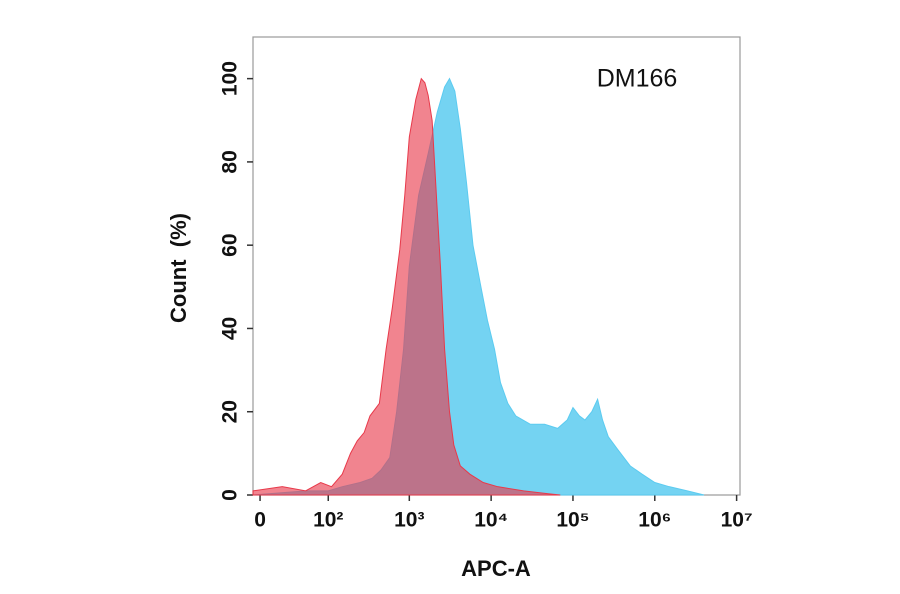  What do you see at coordinates (230, 245) in the screenshot?
I see `y-tick-label: 60` at bounding box center [230, 245].